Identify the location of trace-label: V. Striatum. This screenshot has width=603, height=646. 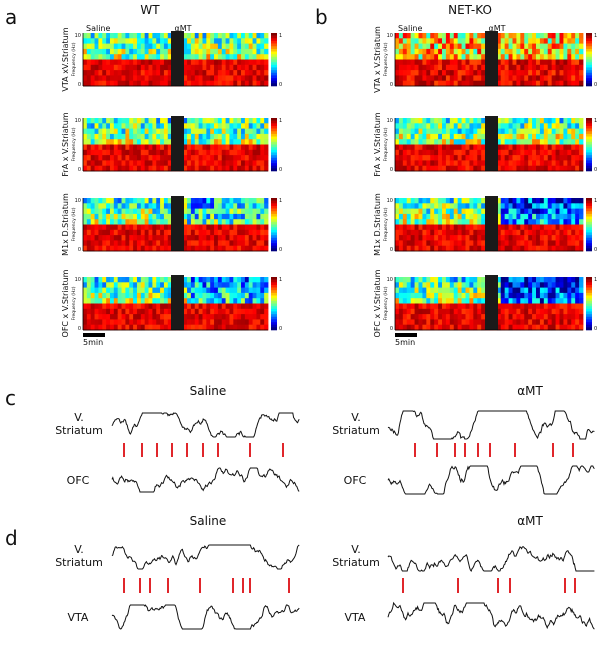
(79, 556).